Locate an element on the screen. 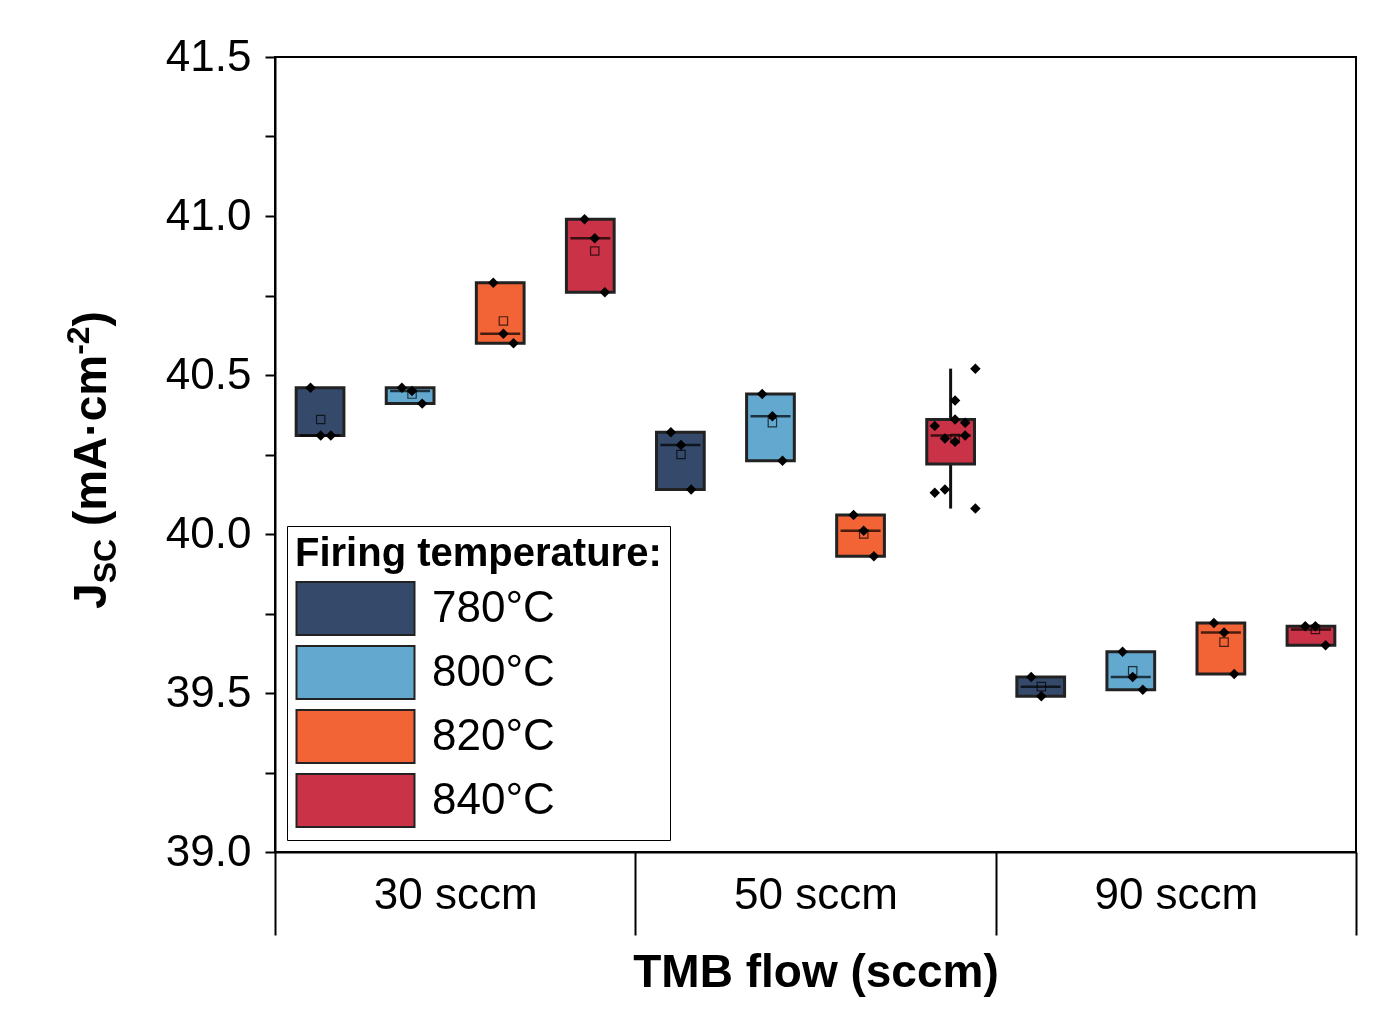 The image size is (1400, 1028). legend-label: 820°C is located at coordinates (493, 734).